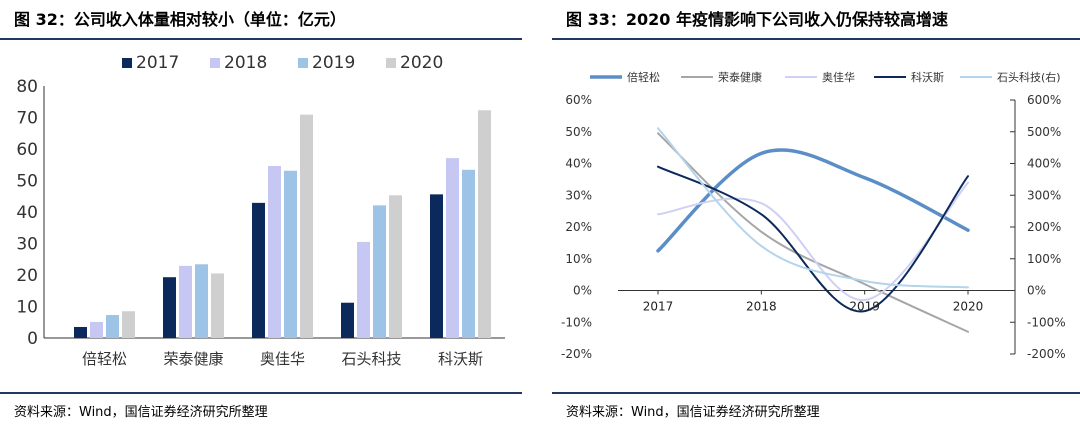  Describe the element at coordinates (333, 63) in the screenshot. I see `legend-label: 2019` at that location.